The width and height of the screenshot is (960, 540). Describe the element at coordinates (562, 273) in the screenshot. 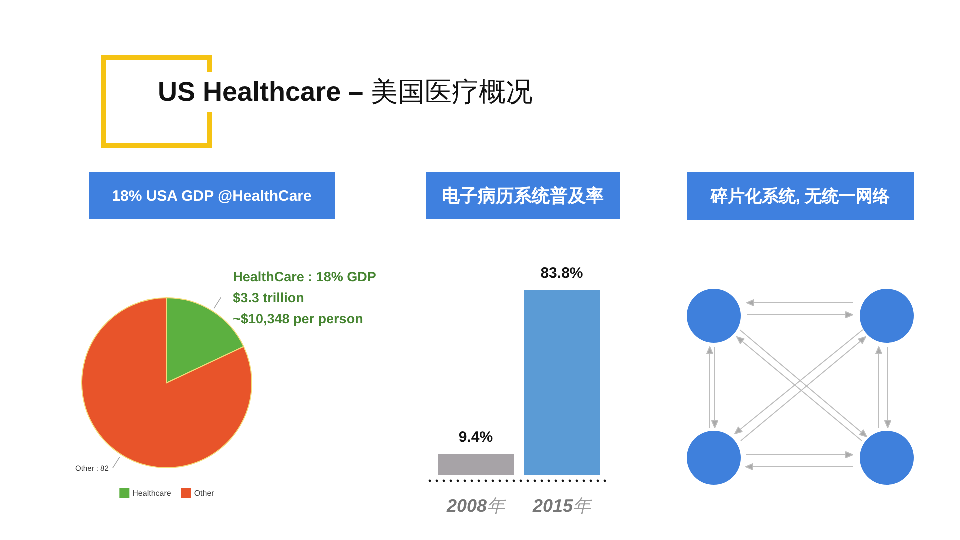

I see `data-label: 83.8%` at that location.